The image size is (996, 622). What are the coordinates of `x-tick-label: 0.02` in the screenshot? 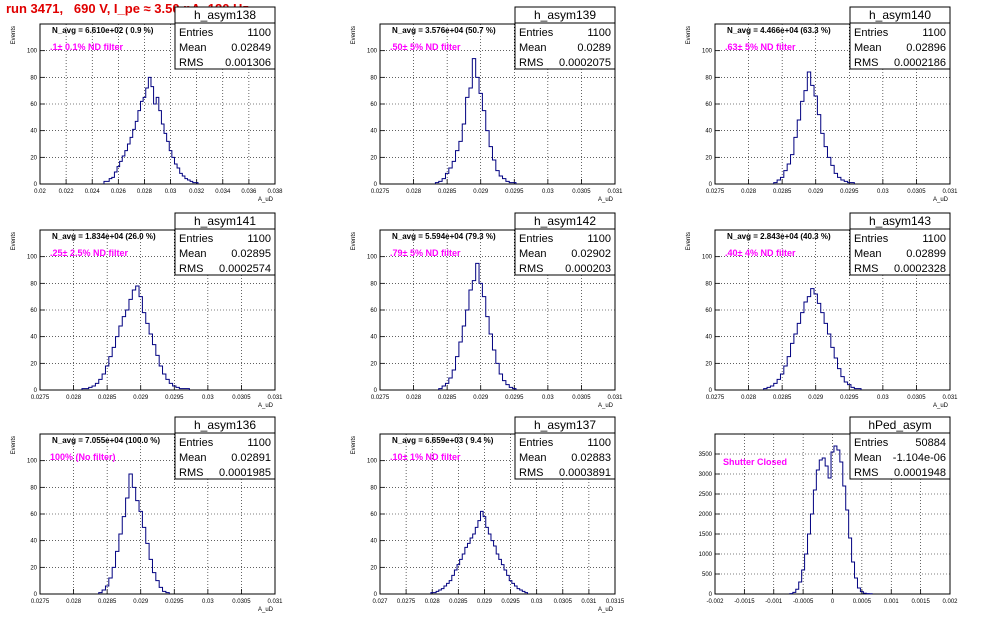 It's located at (40, 192).